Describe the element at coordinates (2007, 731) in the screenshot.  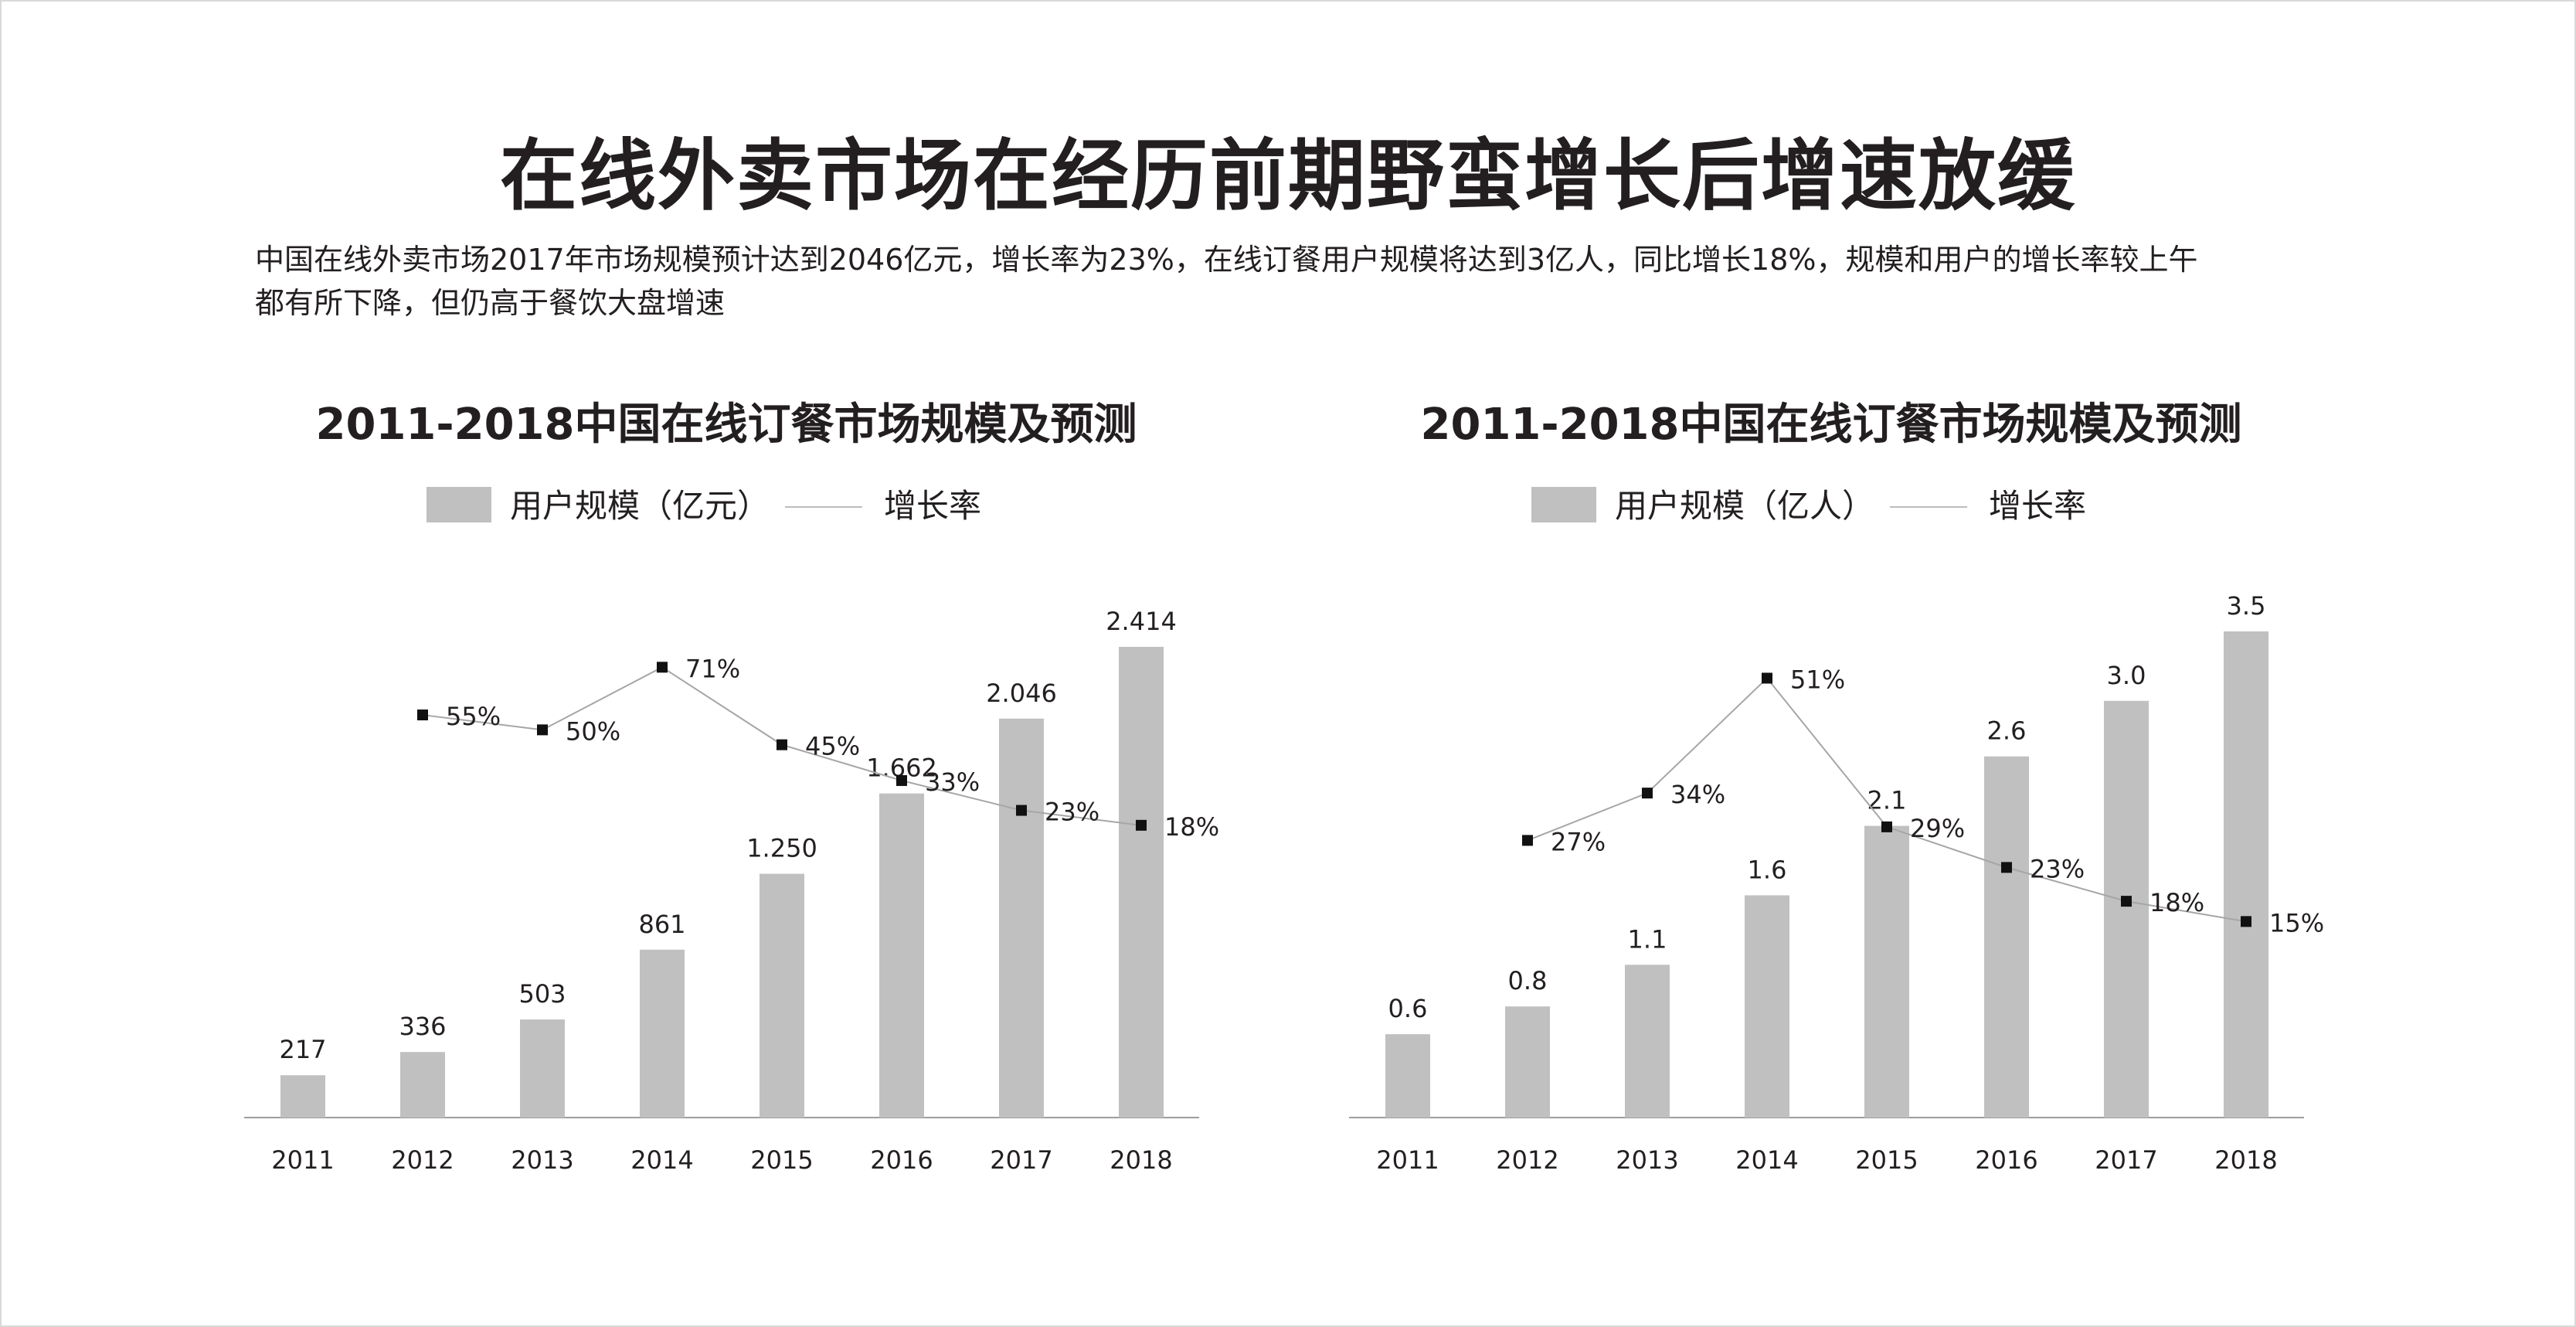
I see `bar-value-label: 2.6` at that location.